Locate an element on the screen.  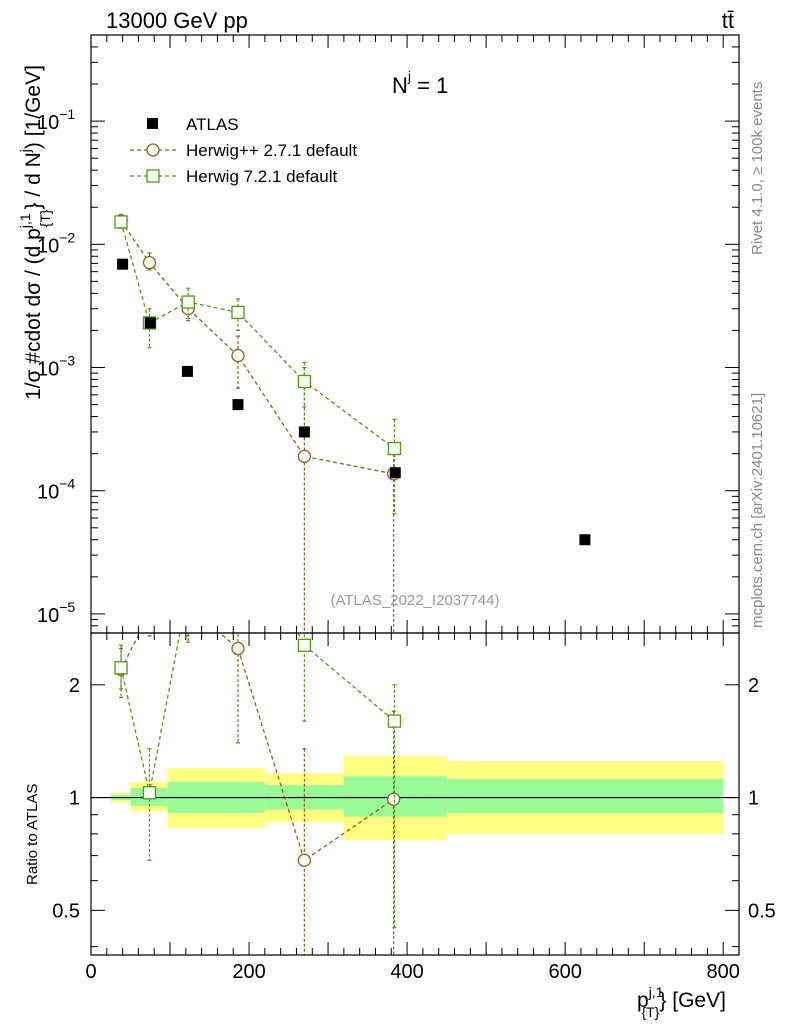
ratio-y-tick-label: 0.5 is located at coordinates (66, 911).